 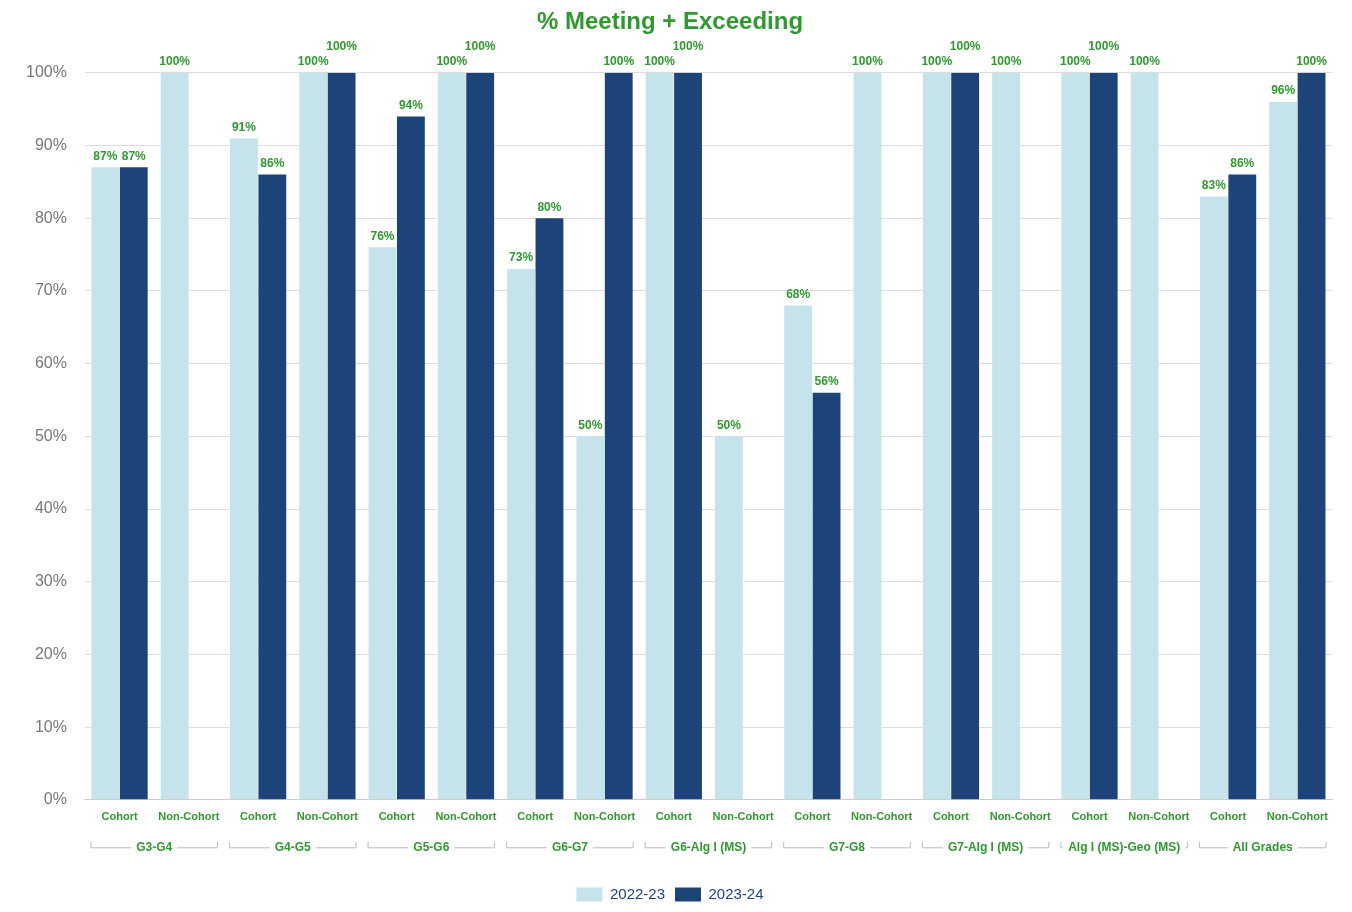 I want to click on data-label: 94%, so click(x=411, y=104).